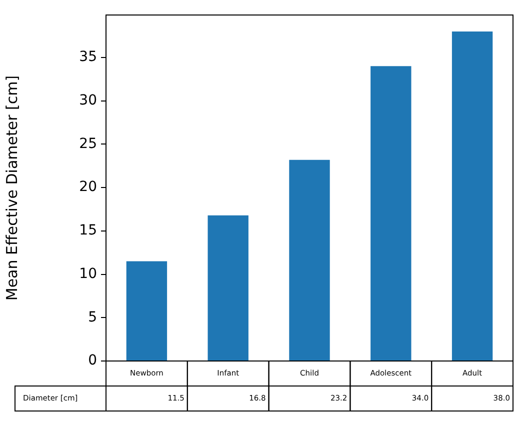 This screenshot has width=528, height=426. What do you see at coordinates (11, 188) in the screenshot?
I see `y-axis-title: Mean Effective Diameter [cm]` at bounding box center [11, 188].